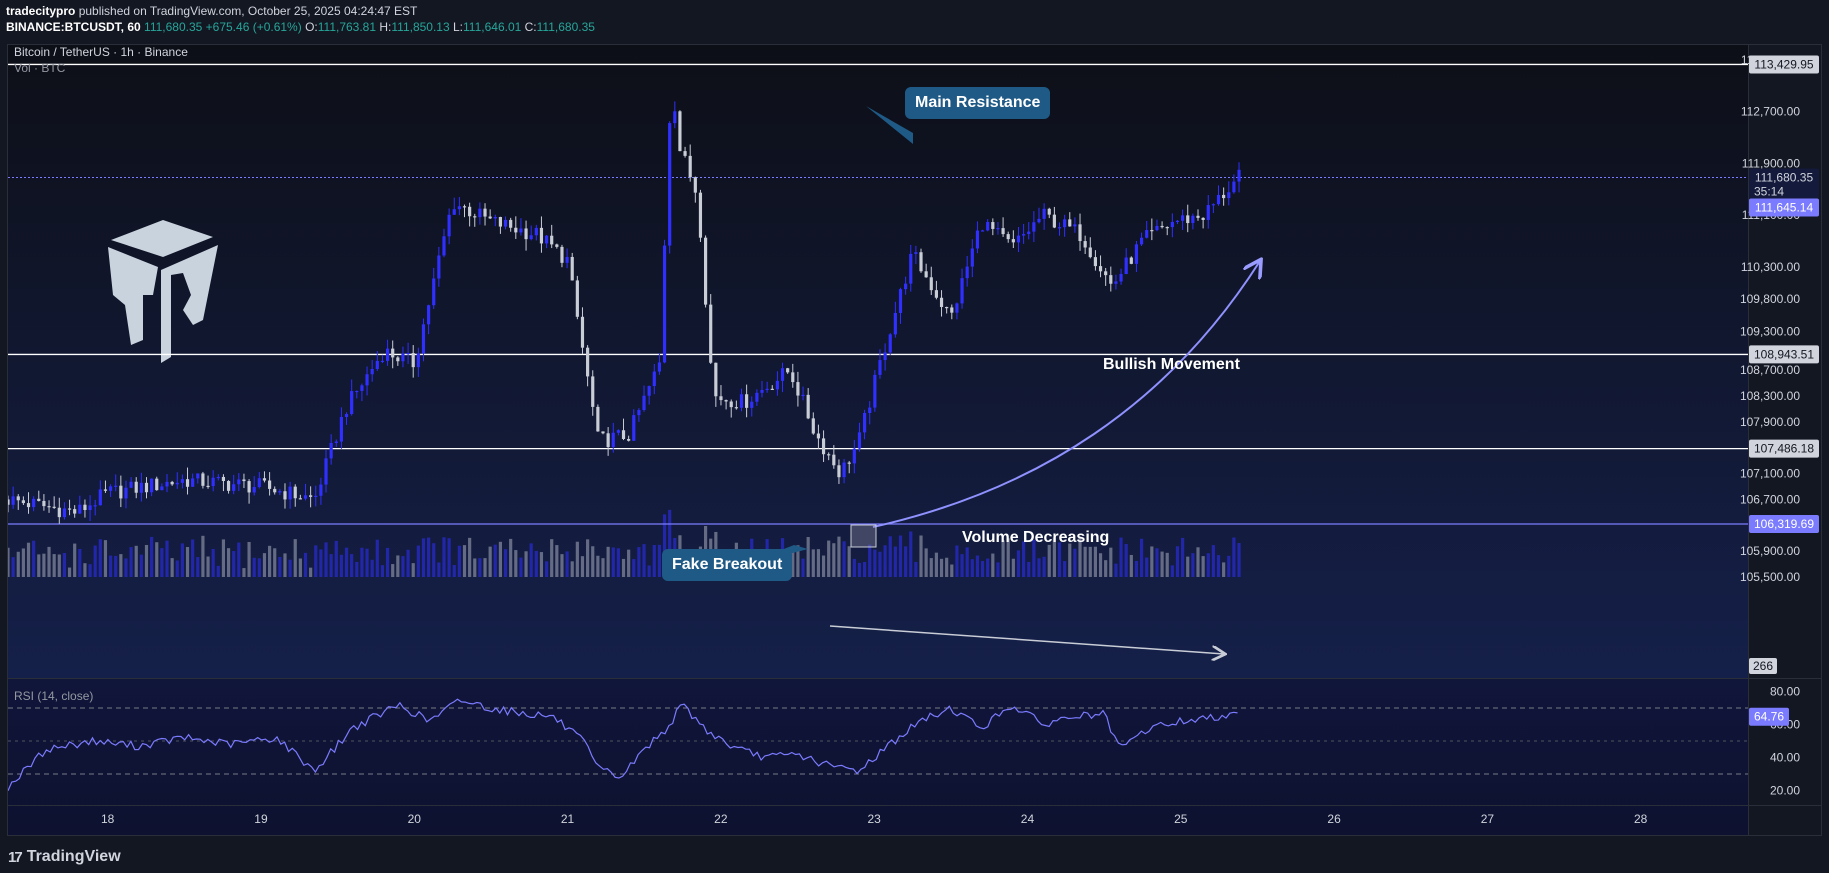  What do you see at coordinates (1028, 819) in the screenshot?
I see `time-tick-label: 24` at bounding box center [1028, 819].